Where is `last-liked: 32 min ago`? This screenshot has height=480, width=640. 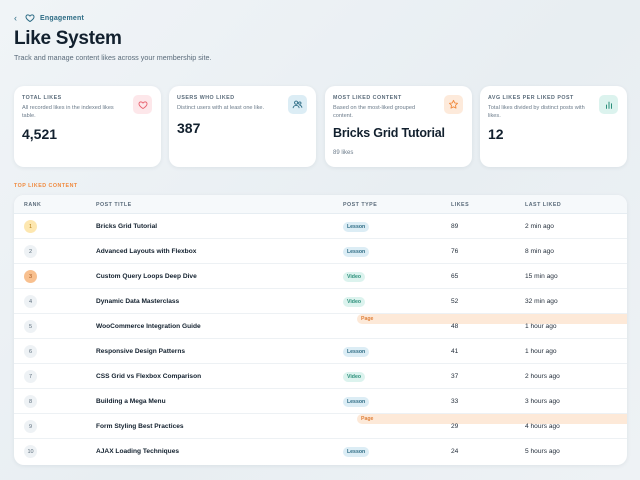
last-liked: 32 min ago is located at coordinates (541, 301).